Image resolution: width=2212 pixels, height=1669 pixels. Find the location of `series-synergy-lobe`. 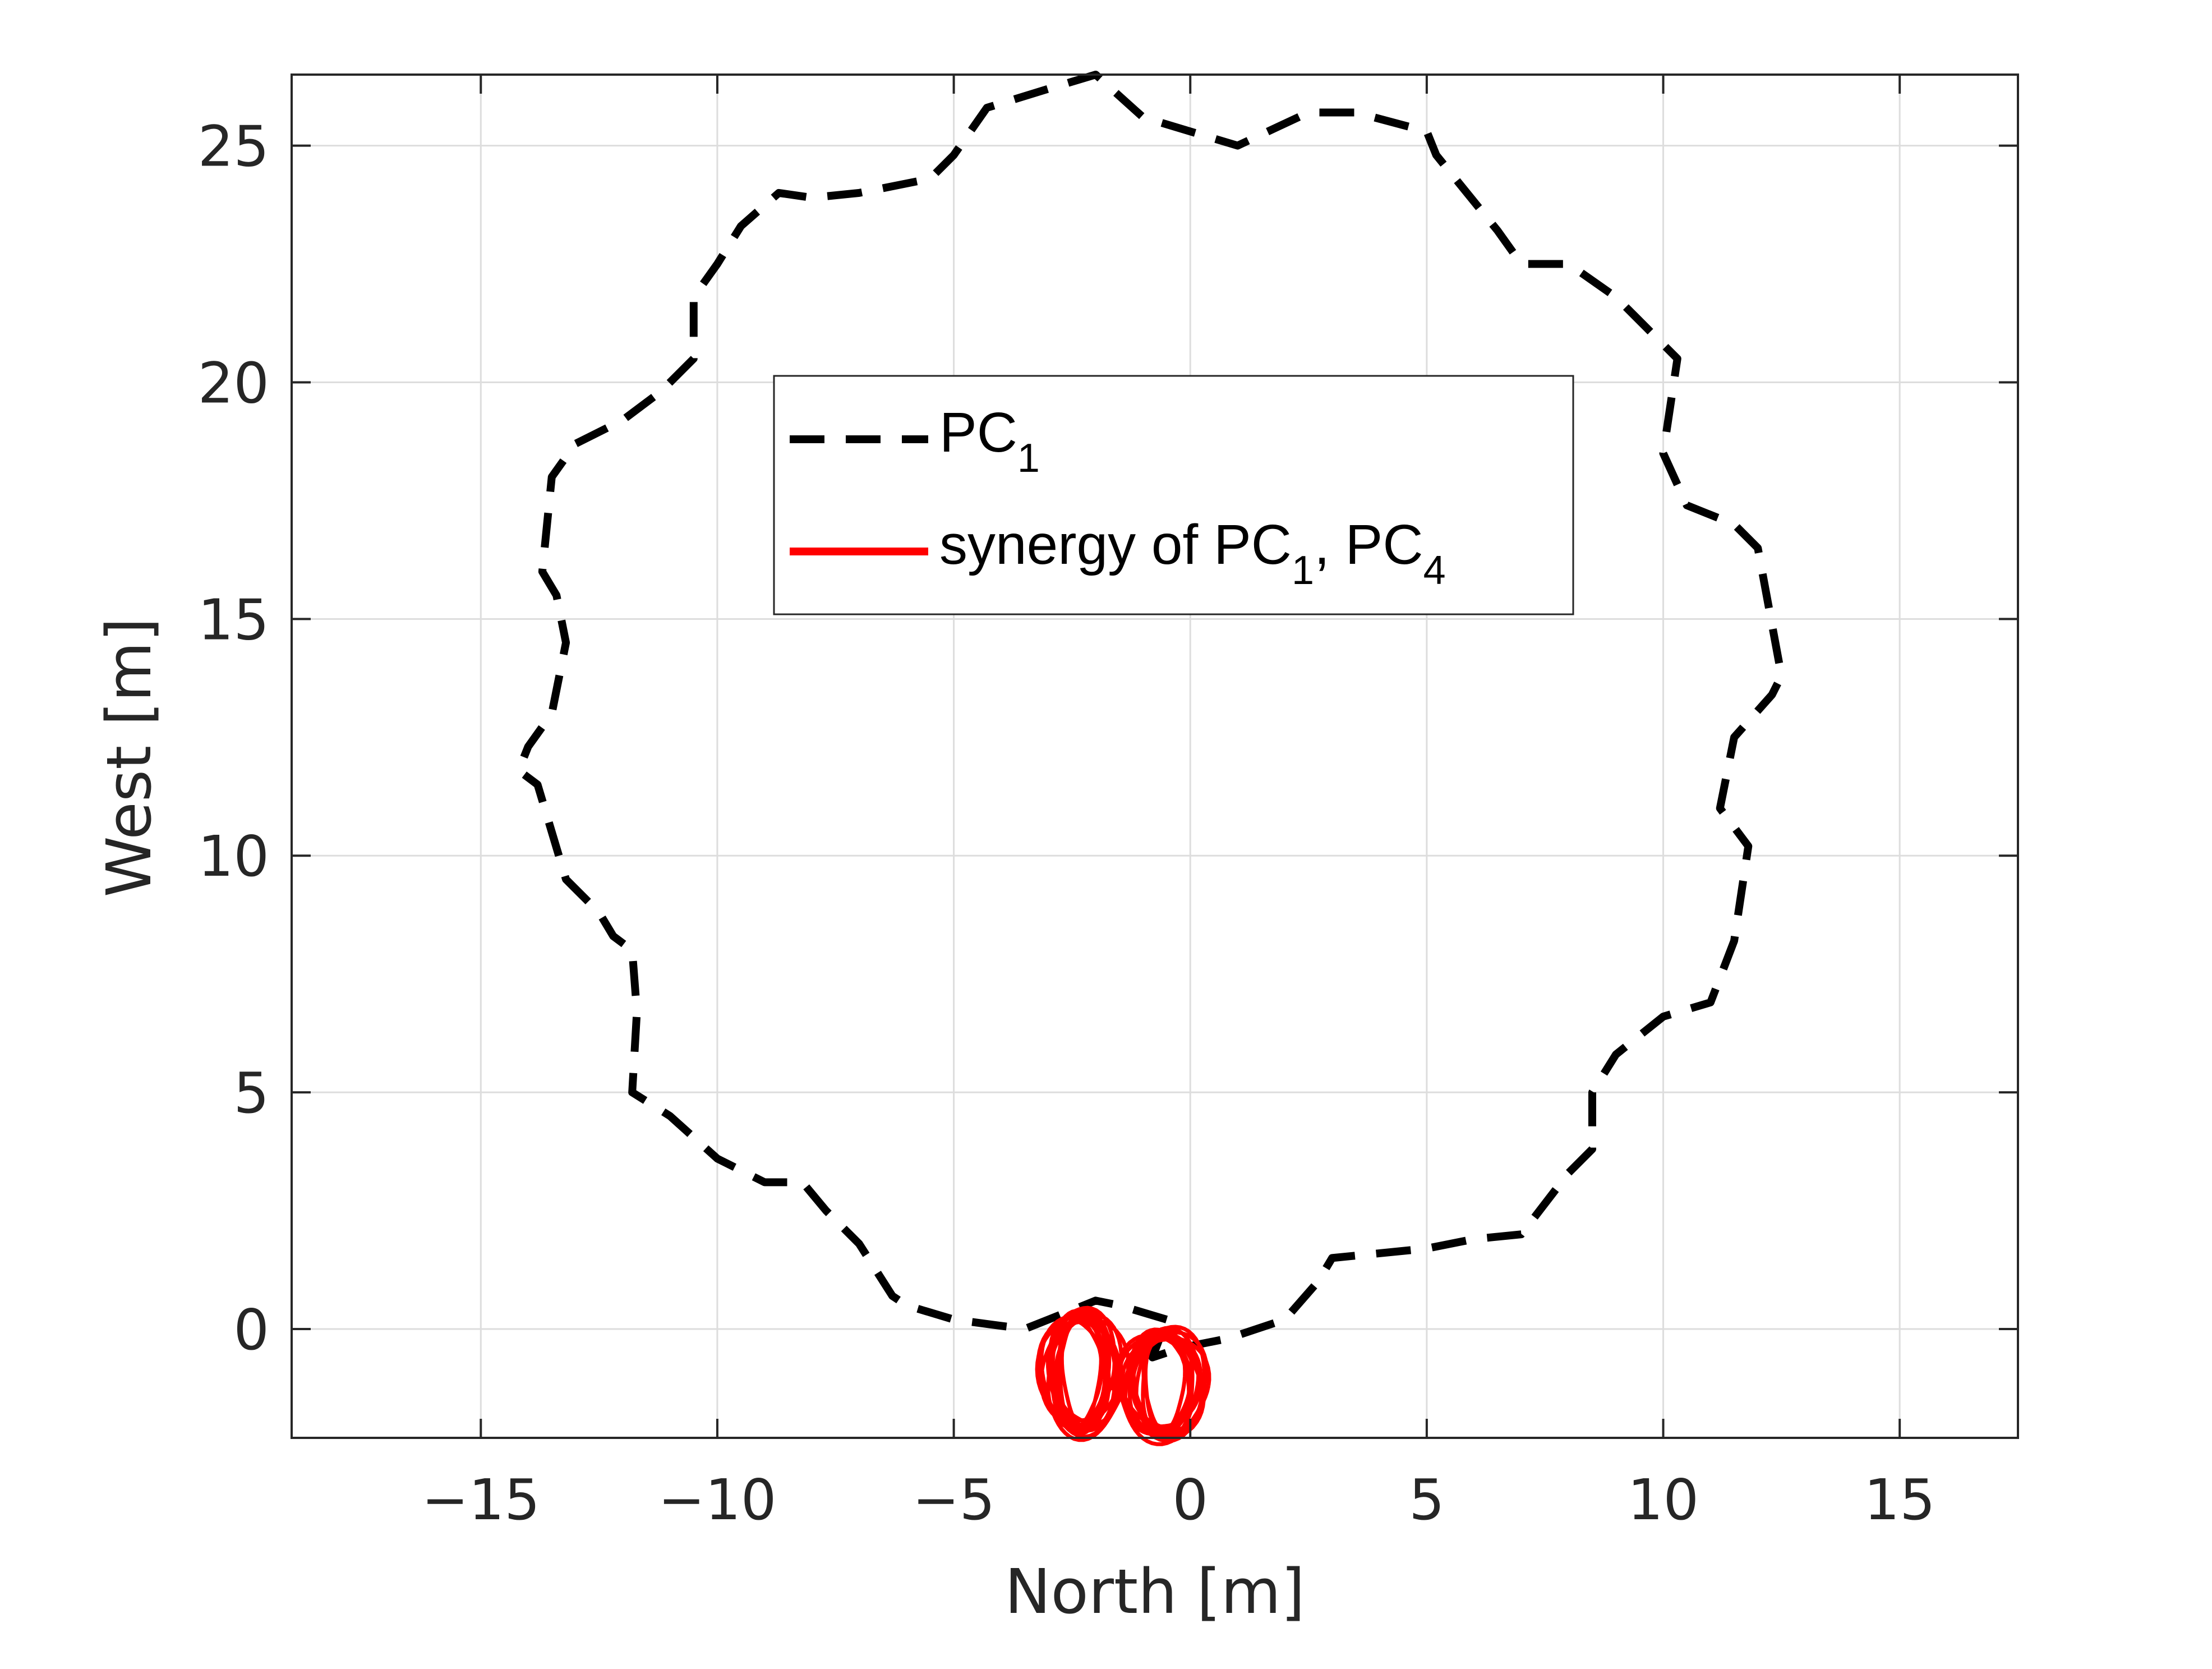

series-synergy-lobe is located at coordinates (1083, 1373).